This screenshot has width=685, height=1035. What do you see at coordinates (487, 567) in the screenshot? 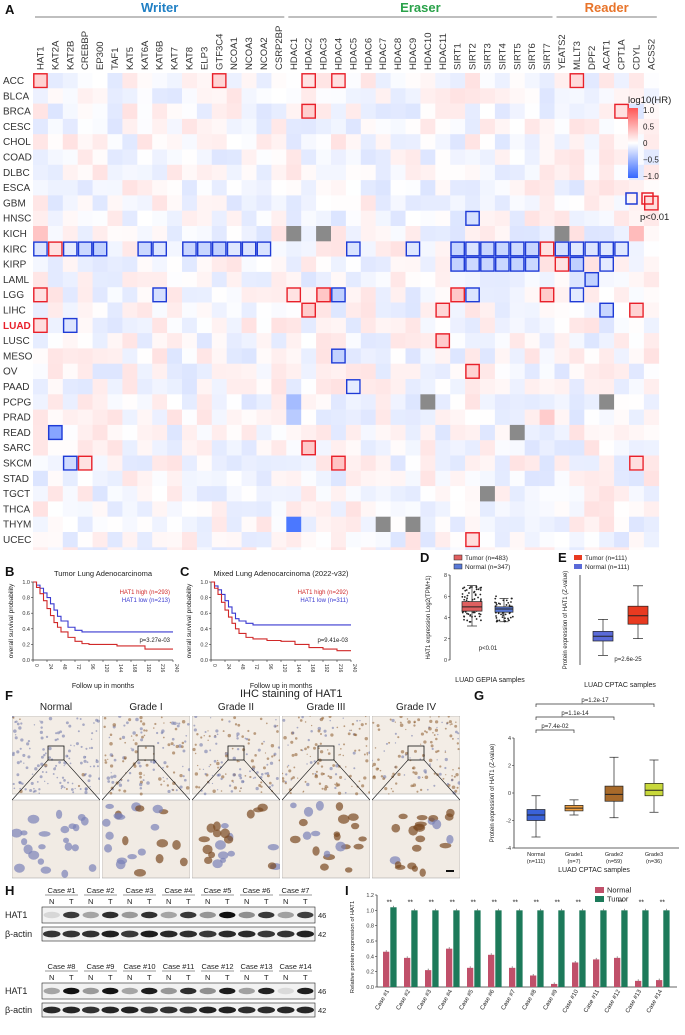
I see `legend-label-normal: Normal (n=347)` at bounding box center [487, 567].